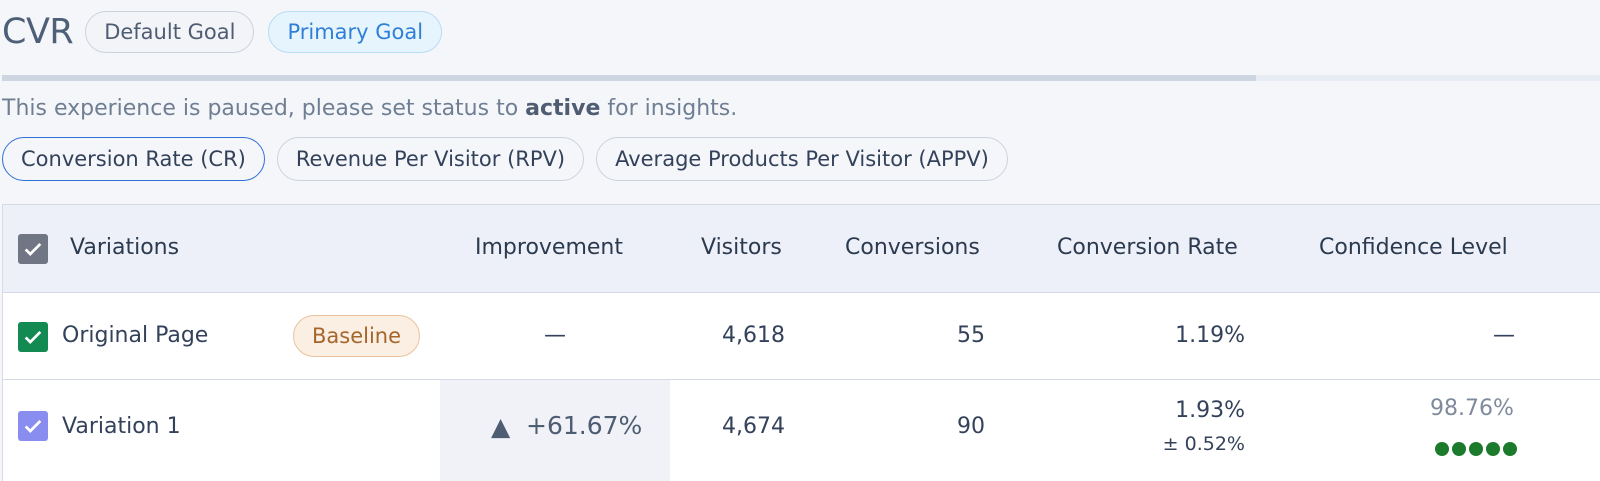 This screenshot has width=1600, height=481. I want to click on header-improvement: Improvement, so click(549, 247).